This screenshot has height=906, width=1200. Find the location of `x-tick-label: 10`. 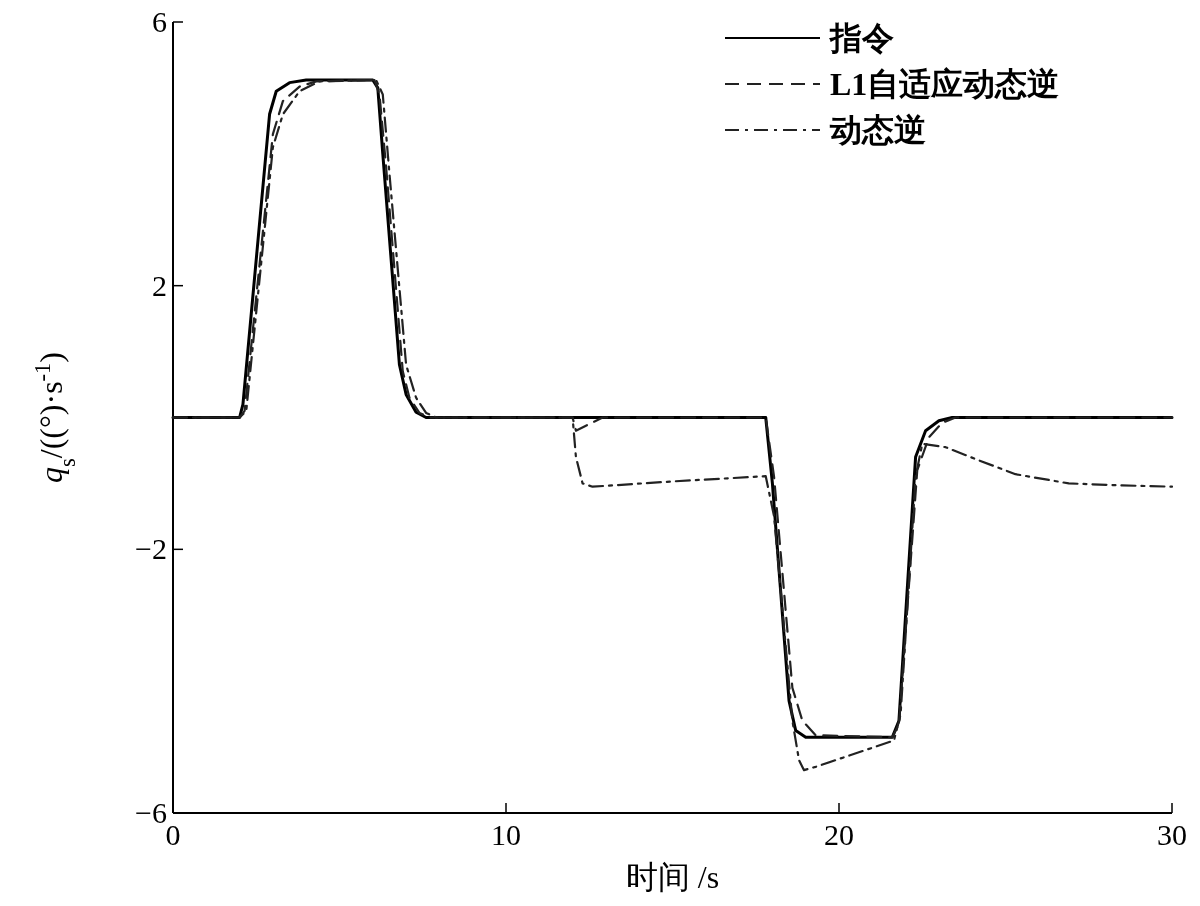

x-tick-label: 10 is located at coordinates (506, 834).